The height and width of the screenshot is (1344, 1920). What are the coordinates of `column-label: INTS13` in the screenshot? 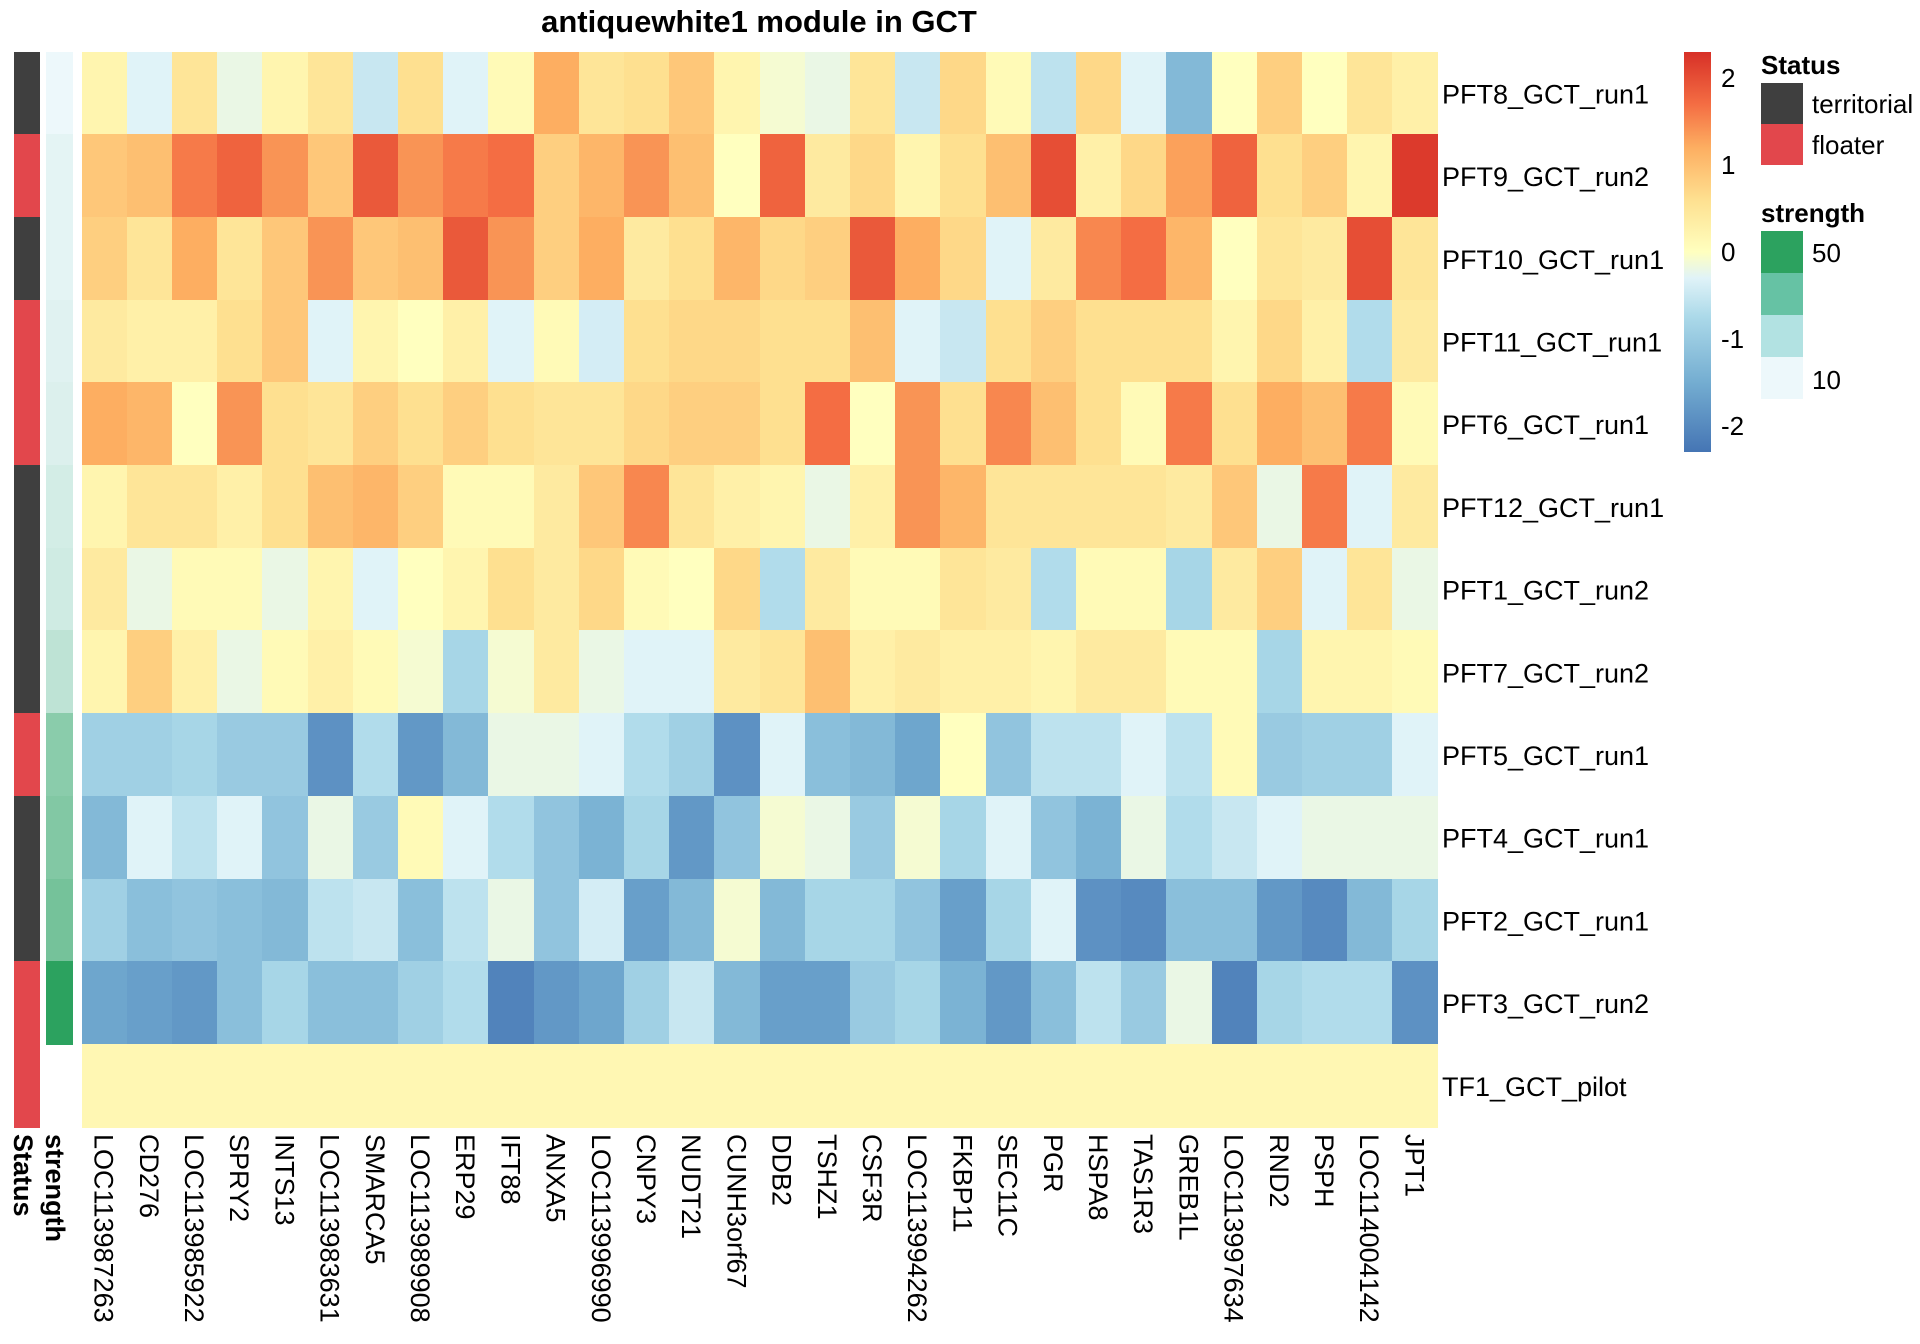 It's located at (284, 1180).